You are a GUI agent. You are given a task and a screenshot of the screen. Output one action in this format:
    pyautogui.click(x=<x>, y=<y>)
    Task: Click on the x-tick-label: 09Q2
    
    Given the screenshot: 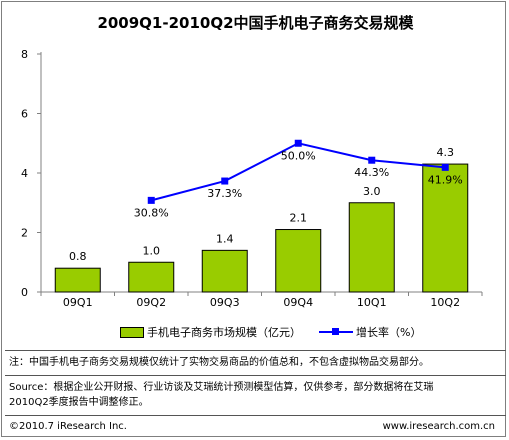 What is the action you would take?
    pyautogui.click(x=151, y=302)
    